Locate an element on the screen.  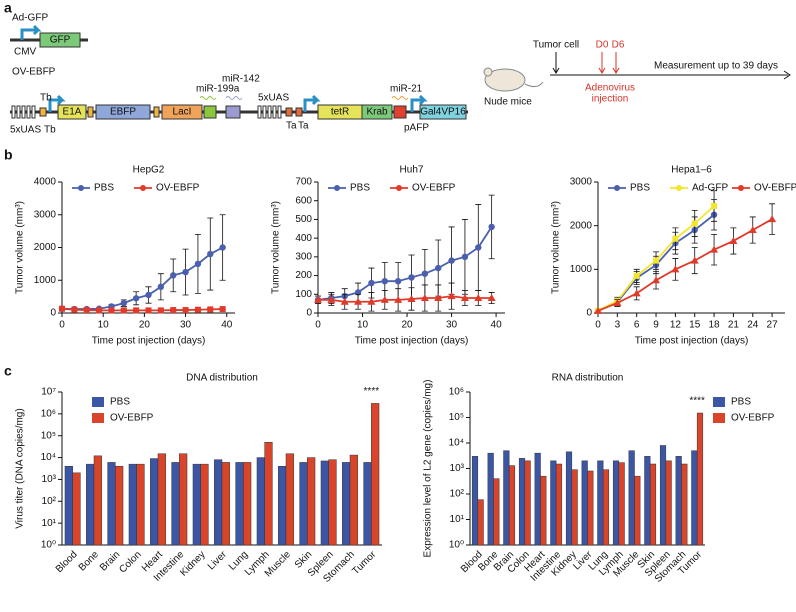
y-tick-label: 2000 is located at coordinates (45, 247).